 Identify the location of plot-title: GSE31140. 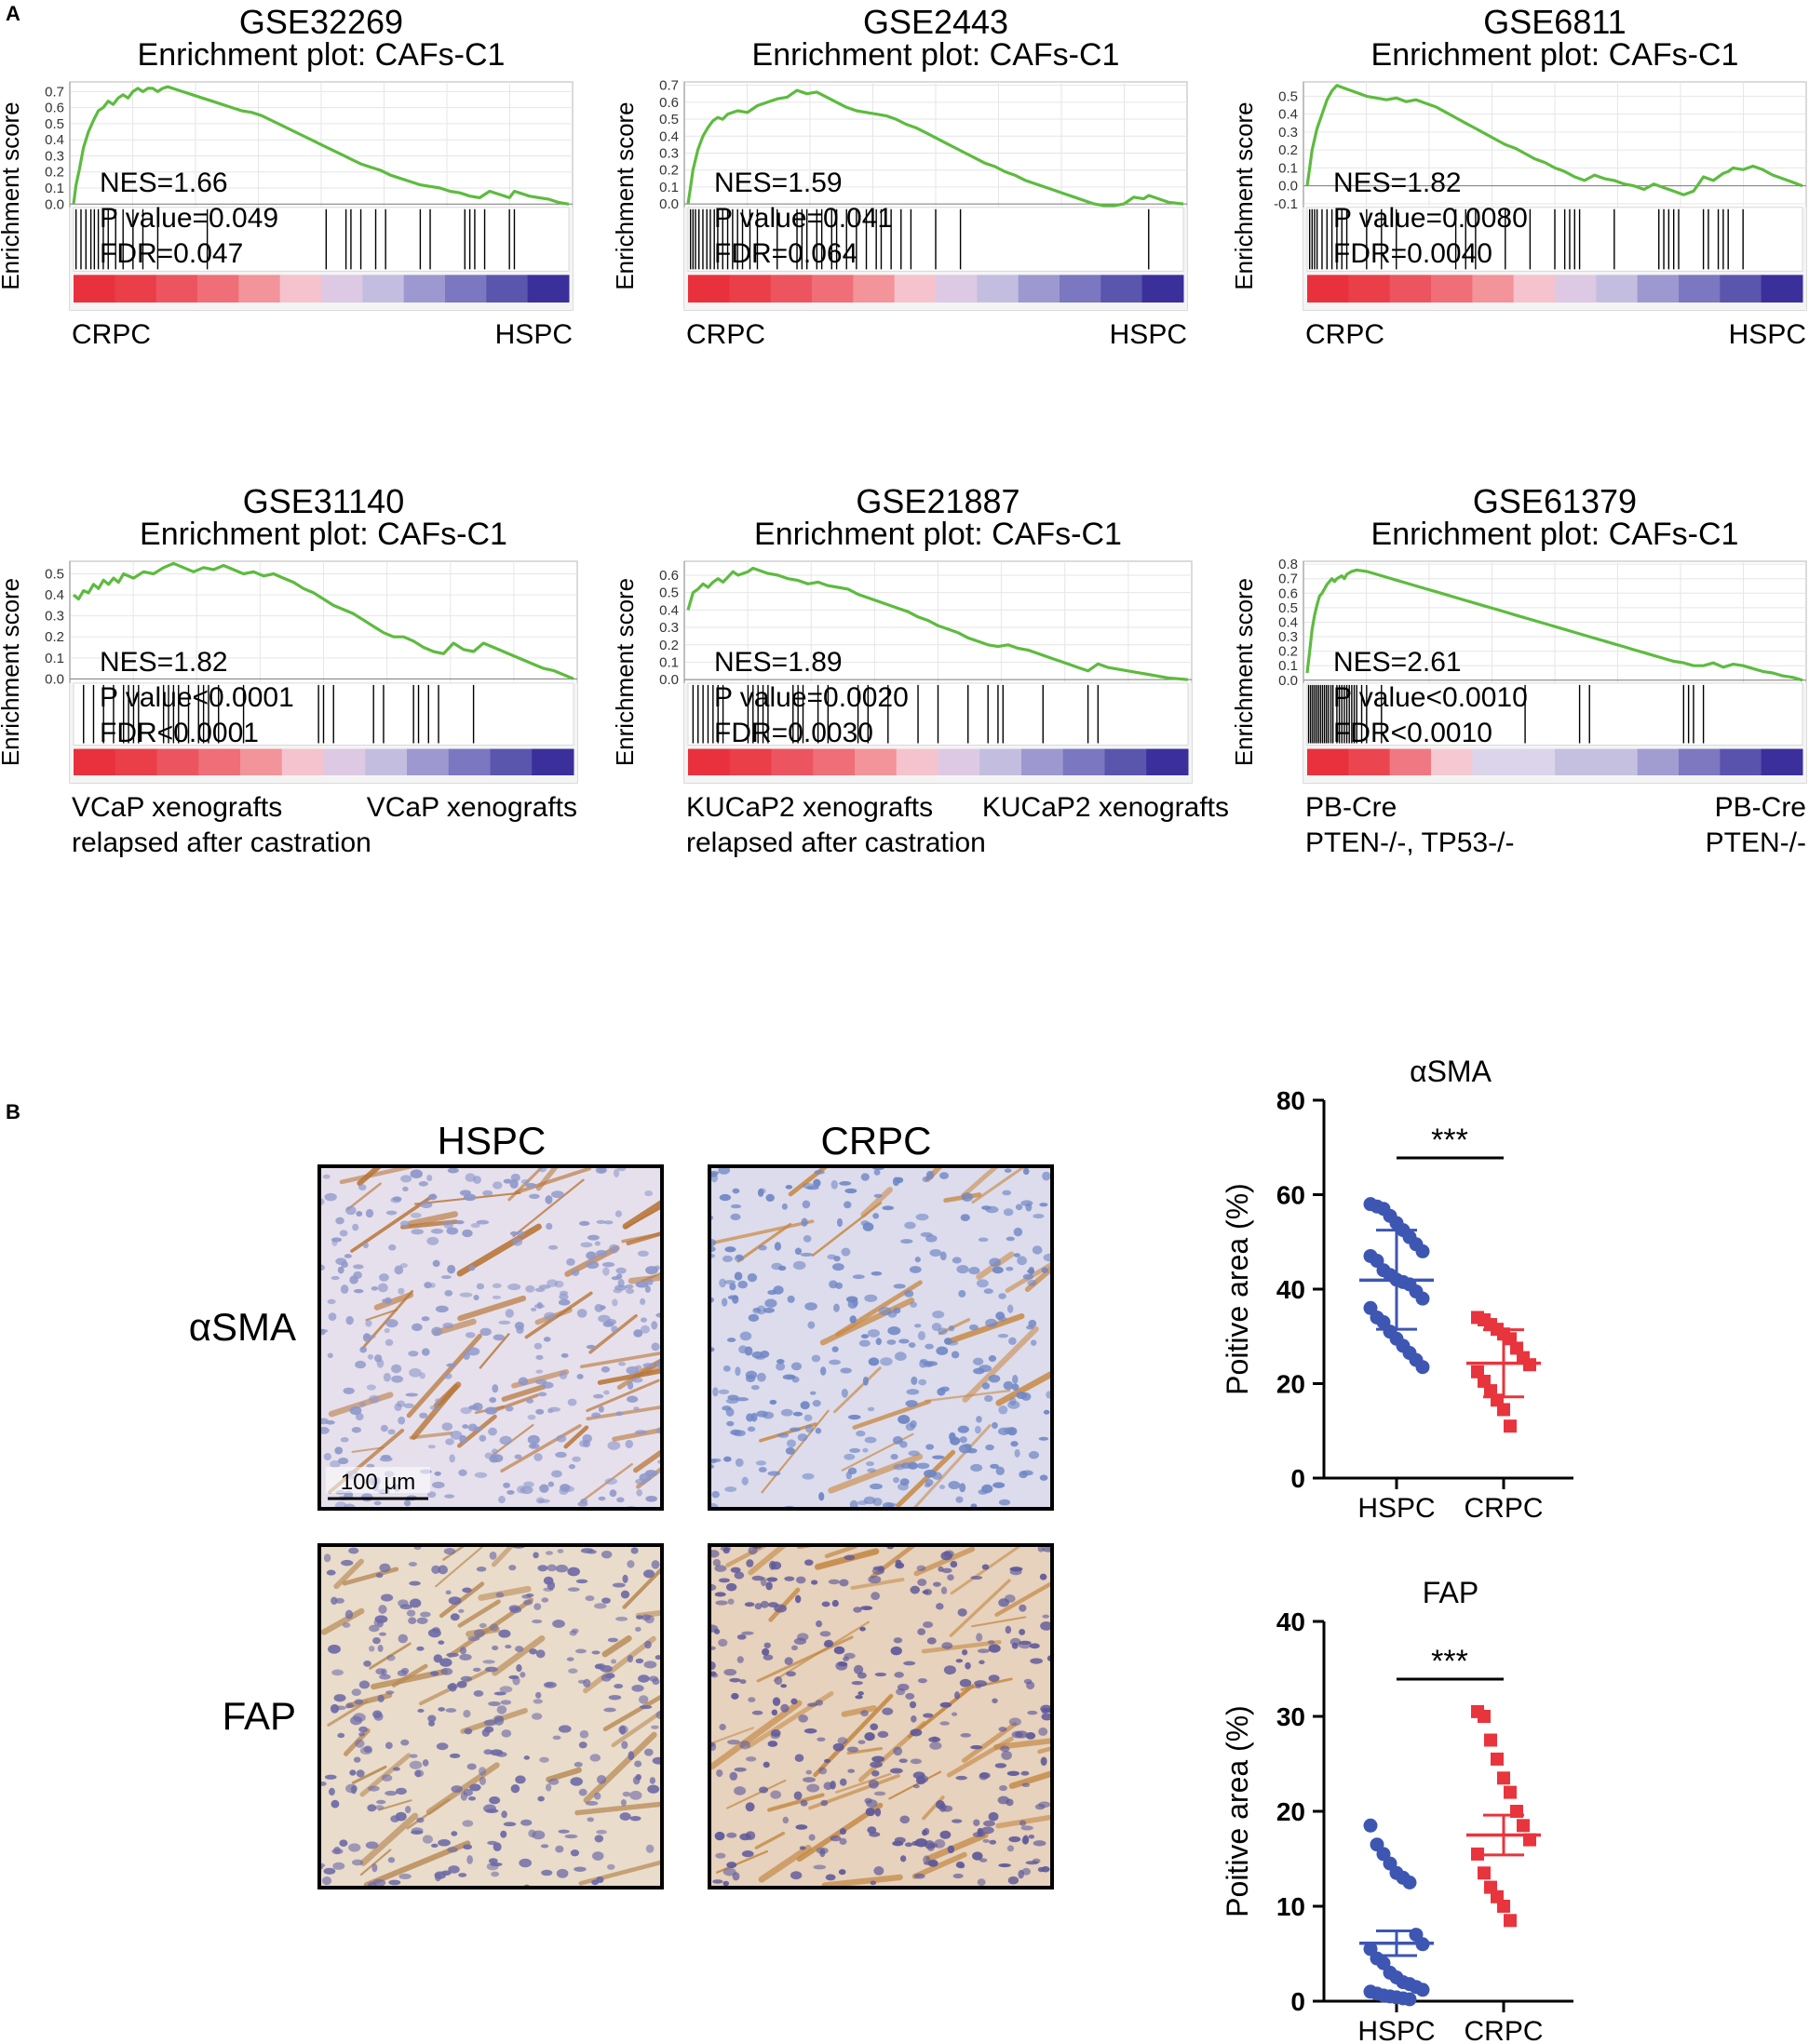
(323, 501).